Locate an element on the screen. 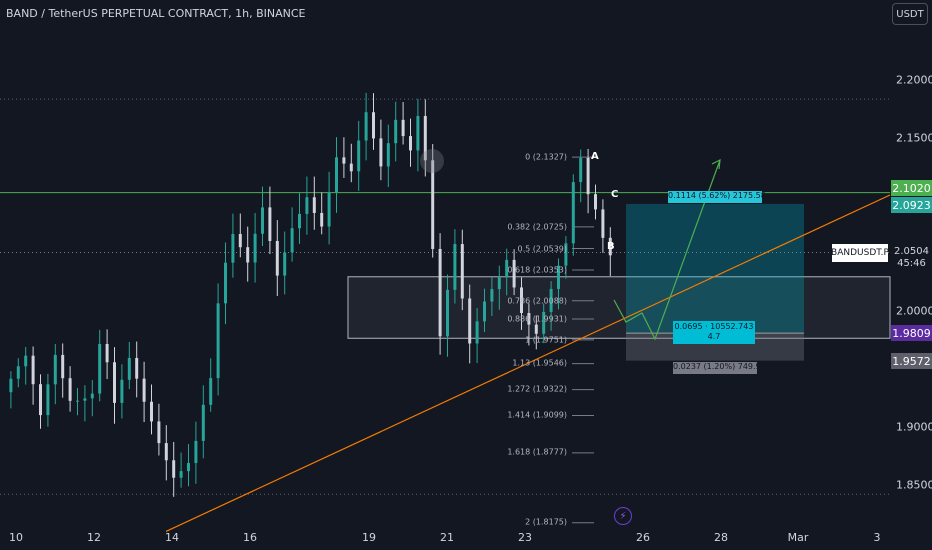 This screenshot has height=550, width=932. fib-label: 2 (1.8175) is located at coordinates (546, 522).